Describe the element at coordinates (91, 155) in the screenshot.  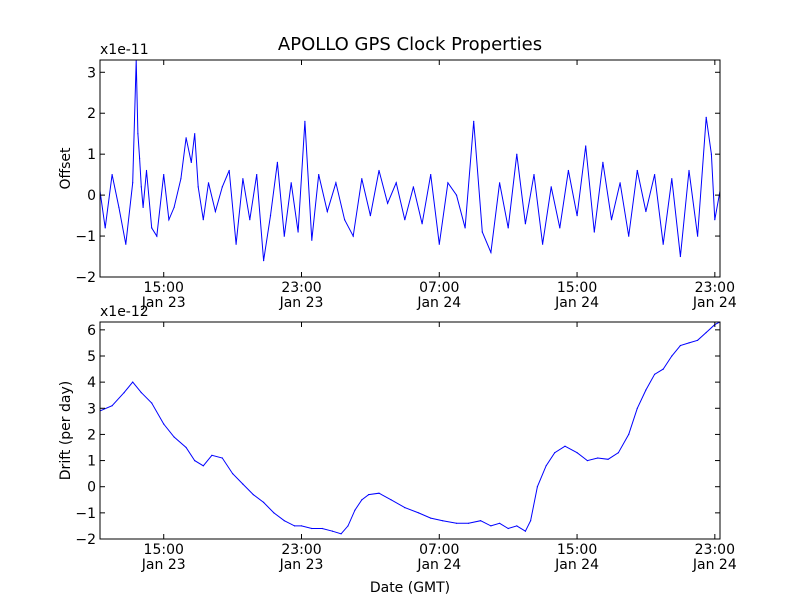
I see `y-tick-label: 1` at that location.